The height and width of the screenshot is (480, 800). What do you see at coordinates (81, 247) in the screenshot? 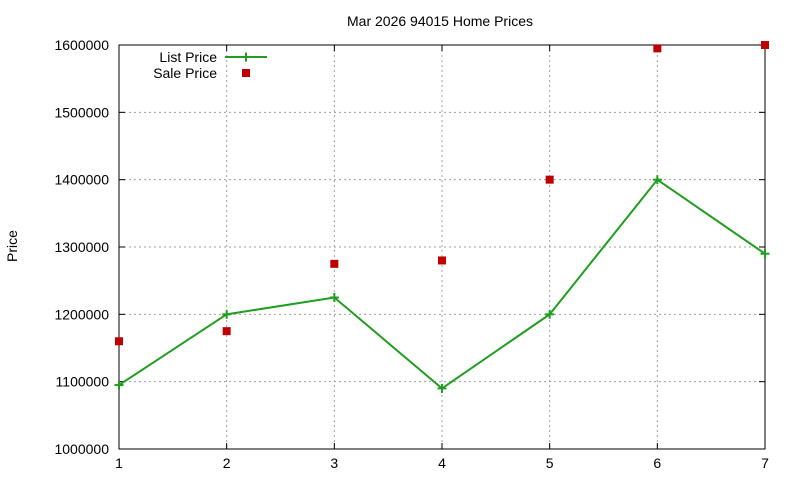
I see `y-tick-label: 1300000` at bounding box center [81, 247].